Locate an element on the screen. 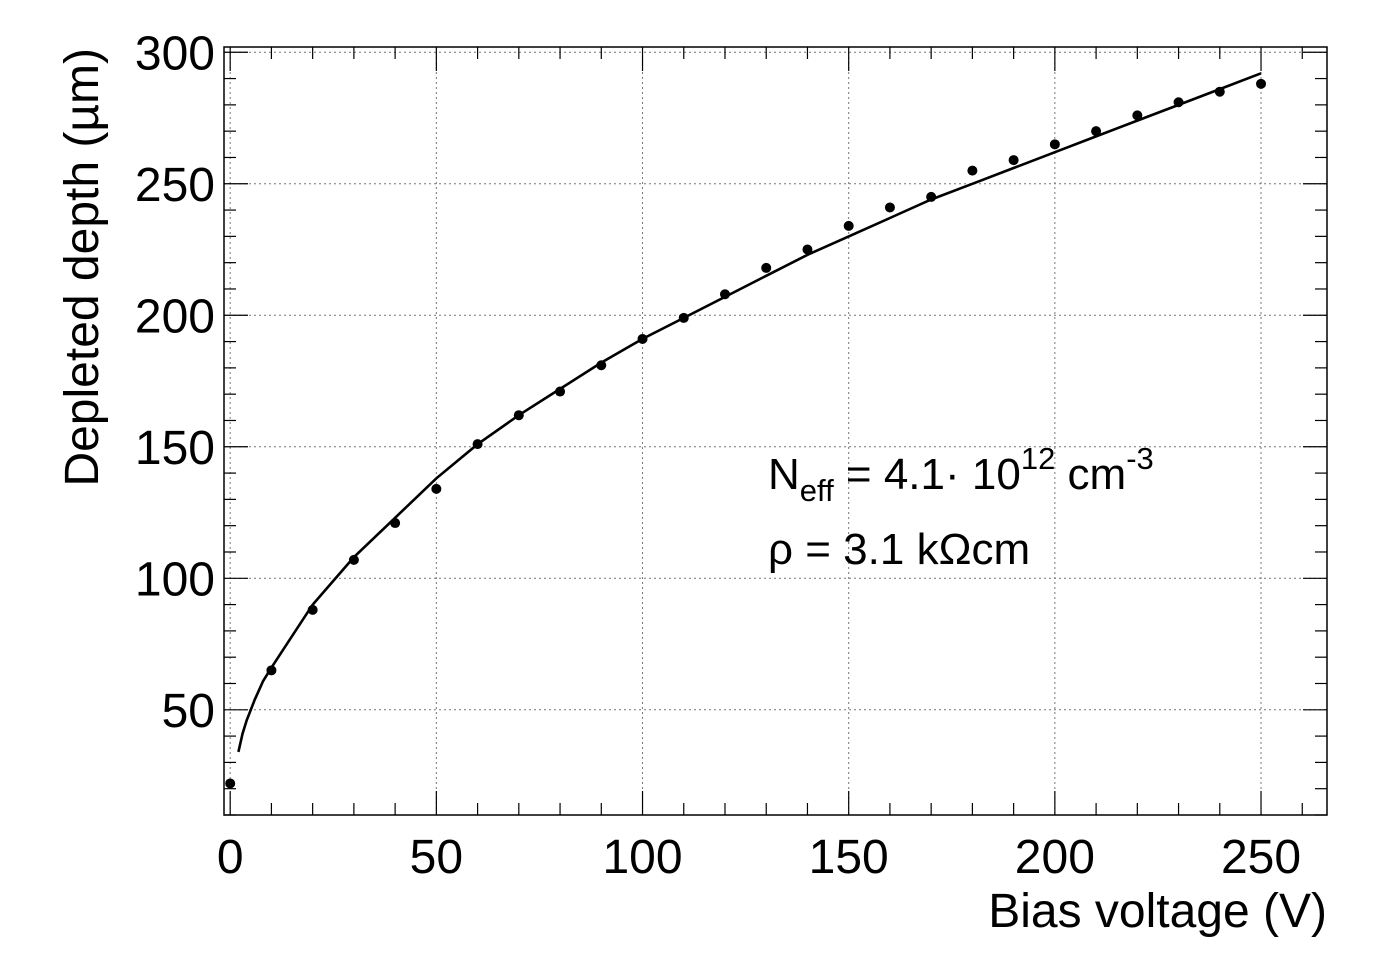 The height and width of the screenshot is (974, 1398). neff-annotation: Neff = 4.1· 1012 cm-3 is located at coordinates (961, 474).